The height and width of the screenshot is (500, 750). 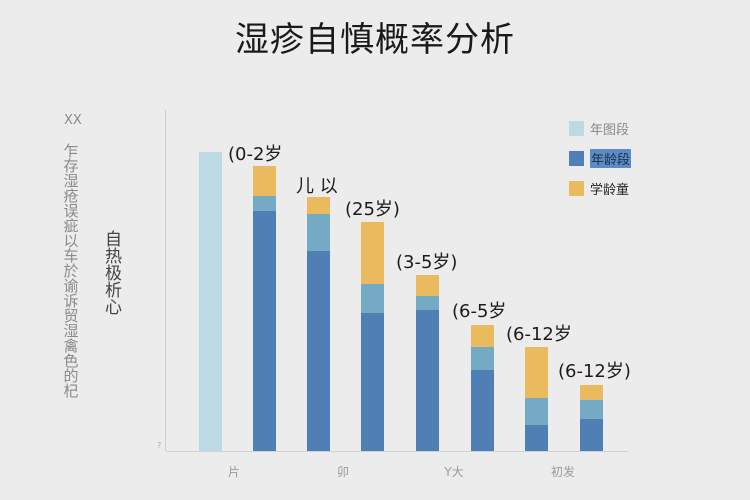 I want to click on bar-label: (0-2岁, so click(x=255, y=154).